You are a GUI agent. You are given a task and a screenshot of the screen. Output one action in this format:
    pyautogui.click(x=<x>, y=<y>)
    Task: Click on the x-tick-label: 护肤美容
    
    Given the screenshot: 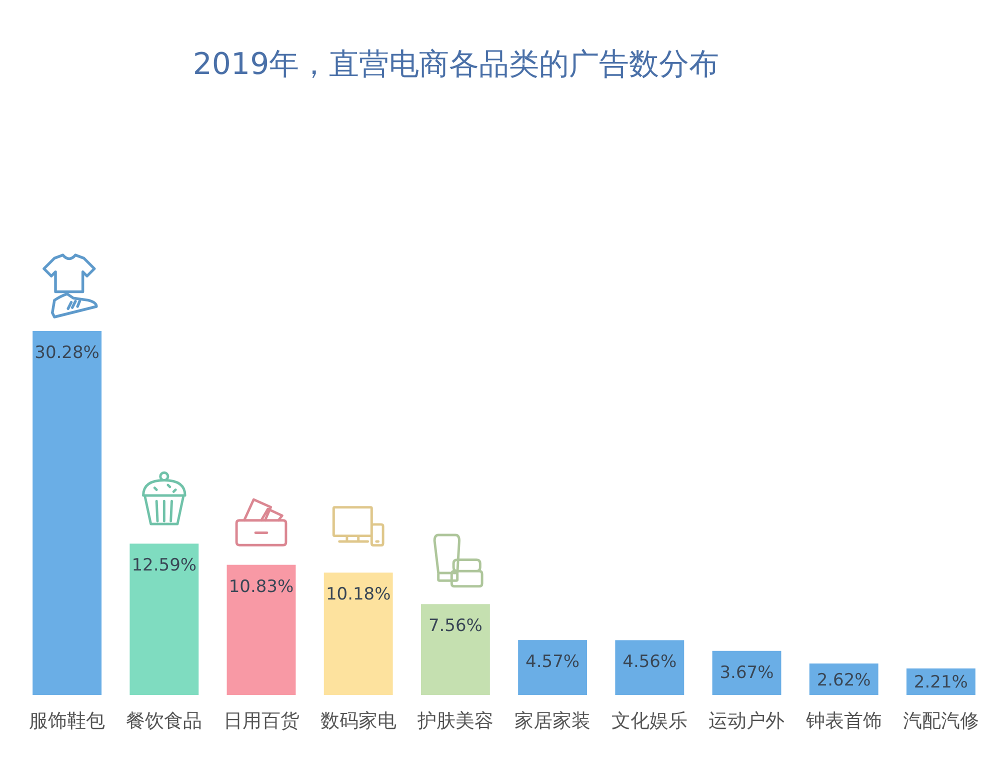 What is the action you would take?
    pyautogui.click(x=455, y=721)
    